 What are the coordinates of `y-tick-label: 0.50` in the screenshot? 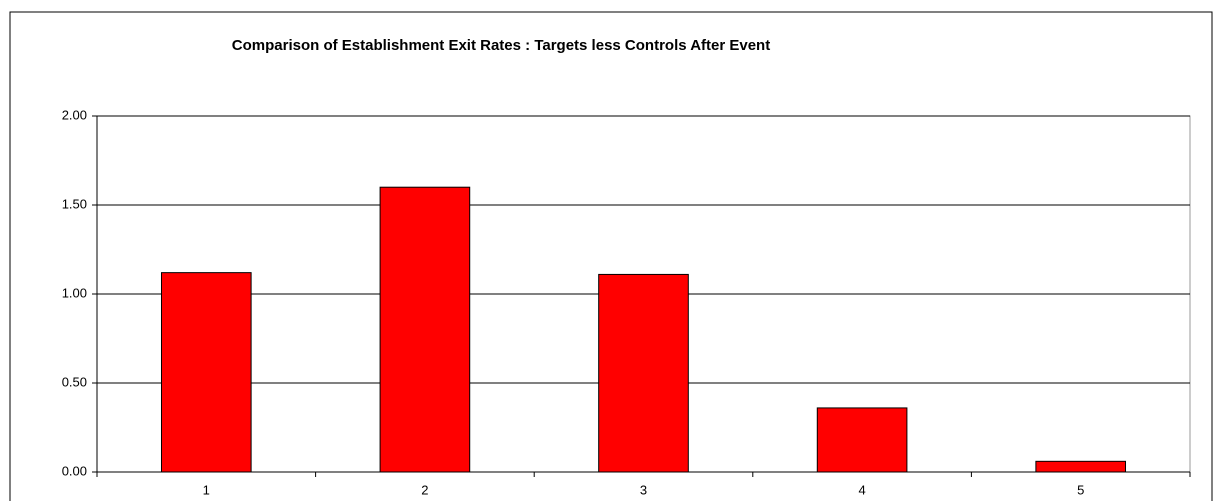 It's located at (74, 381).